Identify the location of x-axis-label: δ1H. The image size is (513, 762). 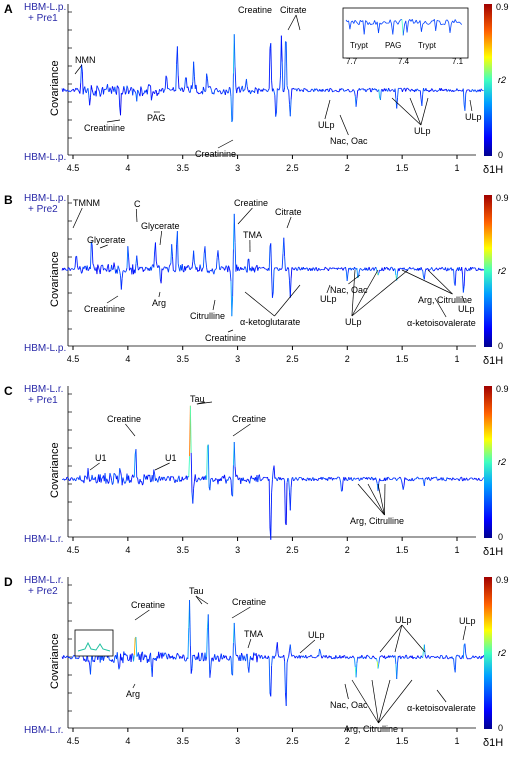
(493, 170).